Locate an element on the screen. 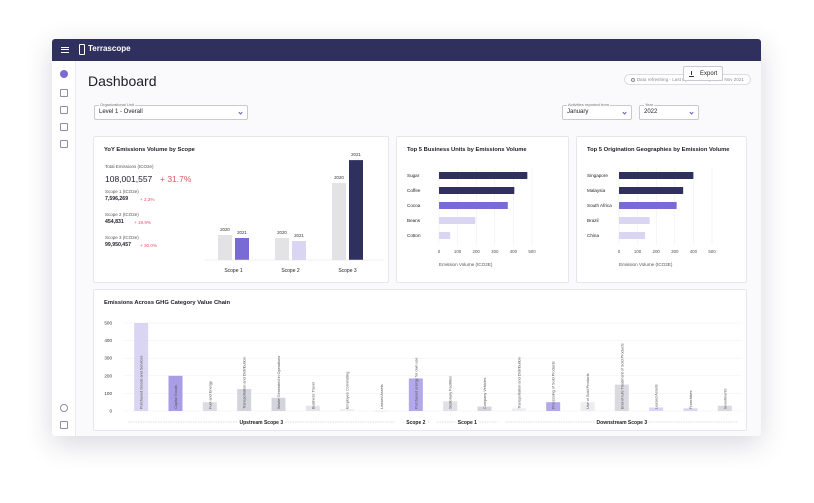  clock-icon is located at coordinates (632, 79).